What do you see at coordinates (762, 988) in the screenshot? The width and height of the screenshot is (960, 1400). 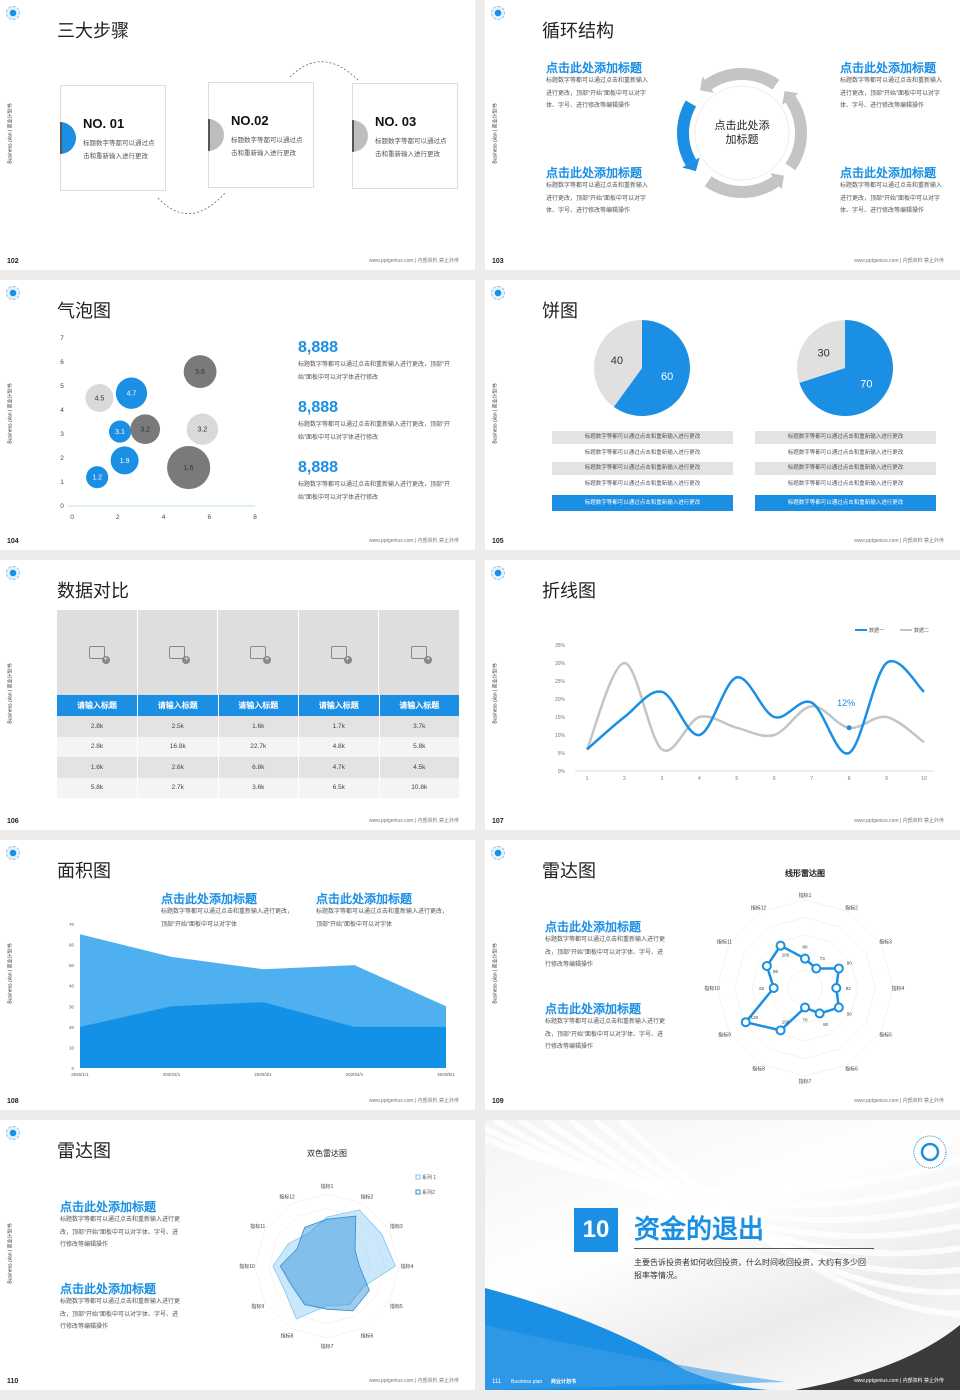 I see `radar-value-label: 82` at bounding box center [762, 988].